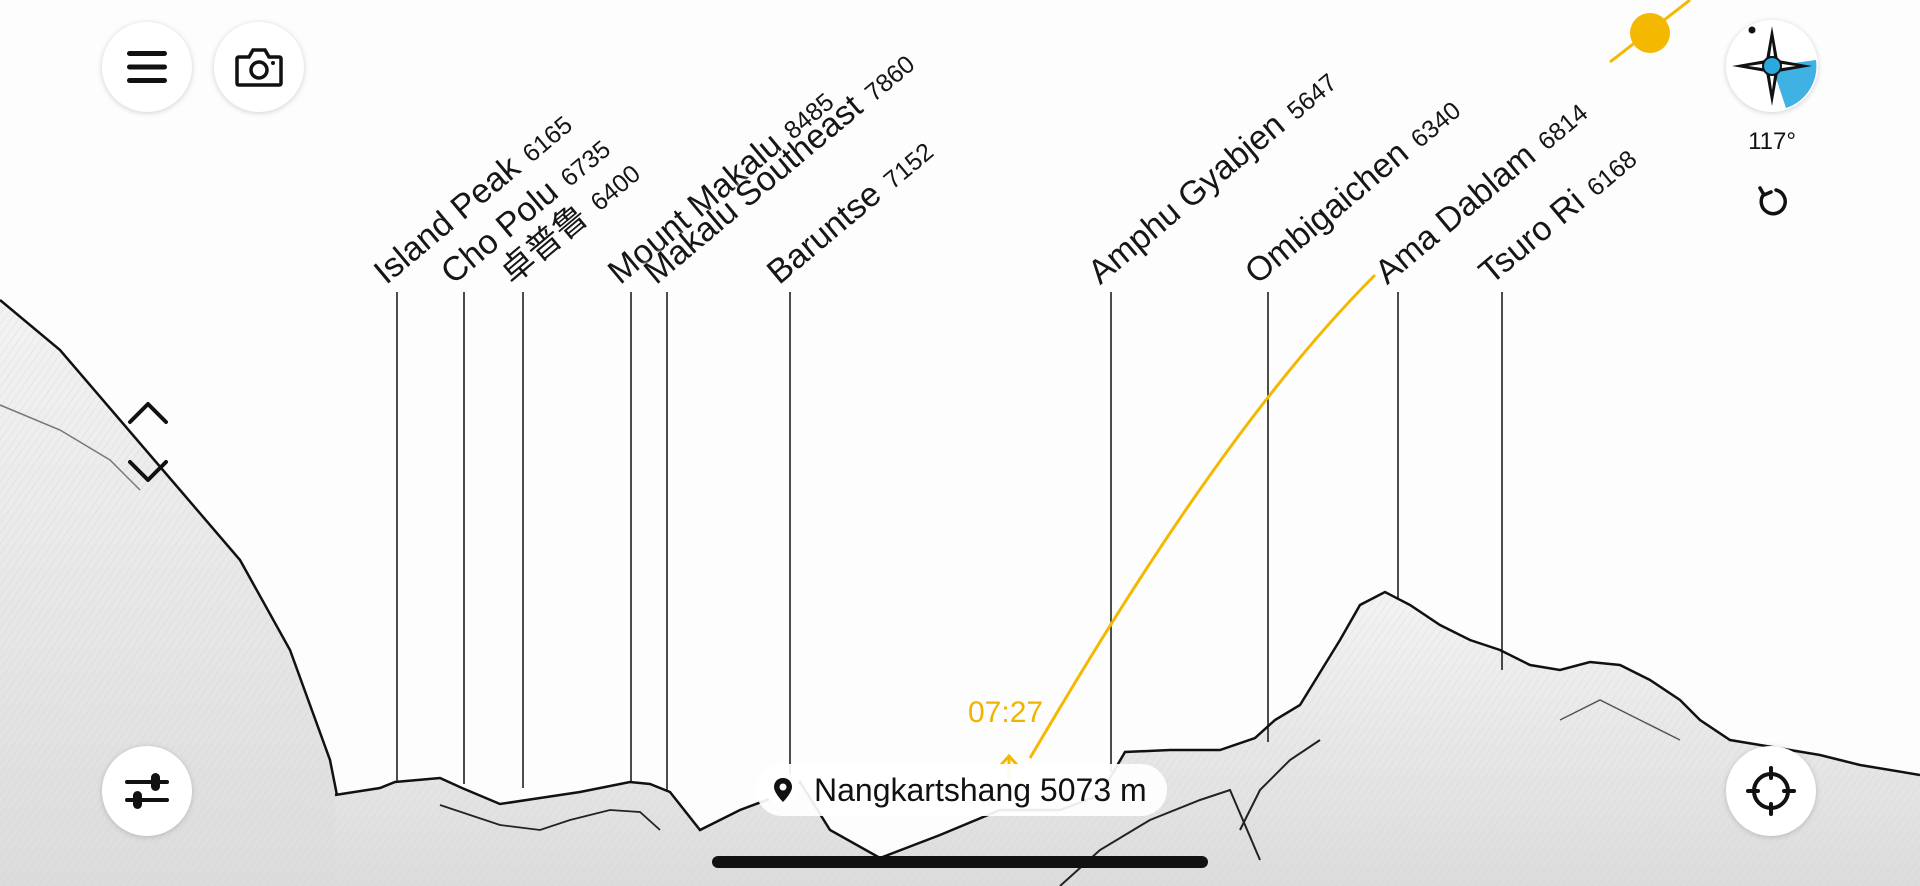 The image size is (1920, 886). What do you see at coordinates (148, 471) in the screenshot?
I see `chevron-down-icon` at bounding box center [148, 471].